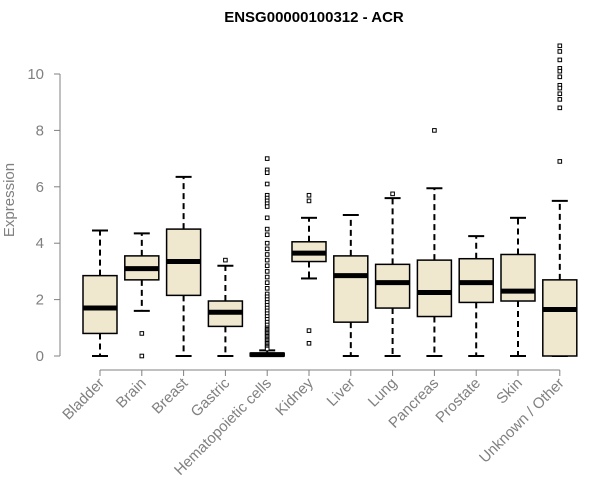 Image resolution: width=600 pixels, height=500 pixels. I want to click on x-tick-label: Bladder, so click(83, 399).